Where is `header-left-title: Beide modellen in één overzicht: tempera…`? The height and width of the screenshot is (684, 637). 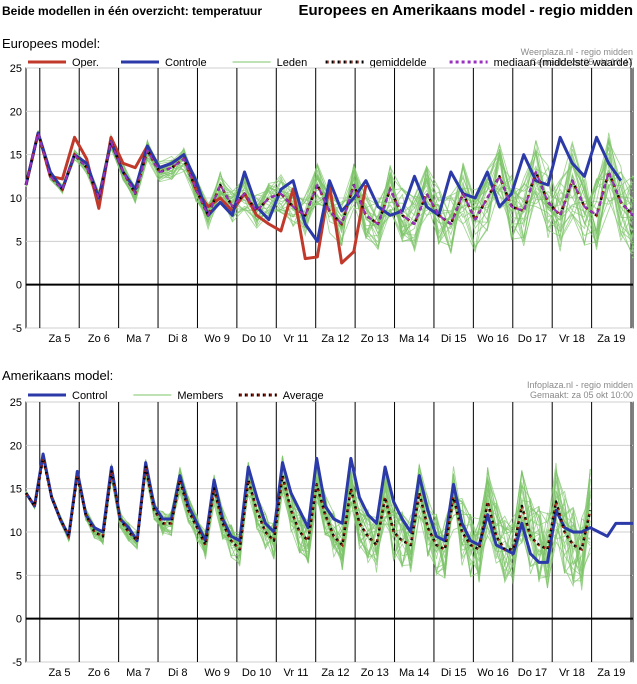
header-left-title: Beide modellen in één overzicht: tempera… is located at coordinates (132, 11).